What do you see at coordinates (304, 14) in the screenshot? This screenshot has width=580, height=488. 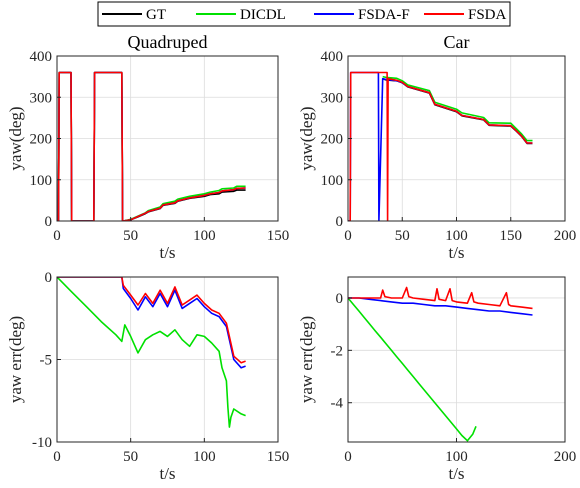 I see `legend: GT DICDL FSDA-F FSDA` at bounding box center [304, 14].